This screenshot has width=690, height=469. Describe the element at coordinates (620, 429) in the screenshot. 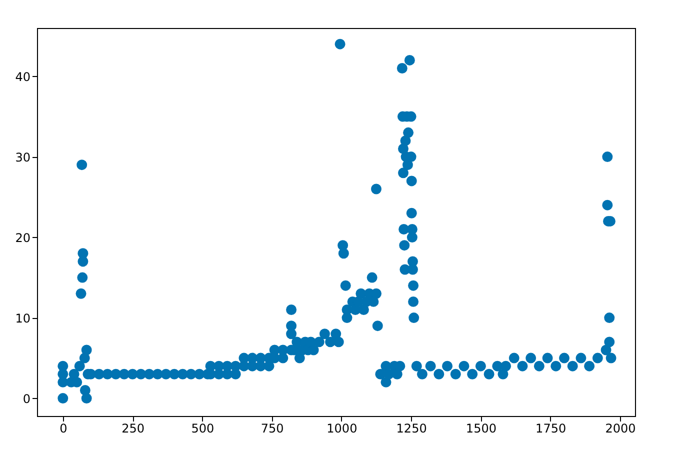

I see `x-tick-label: 2000` at that location.